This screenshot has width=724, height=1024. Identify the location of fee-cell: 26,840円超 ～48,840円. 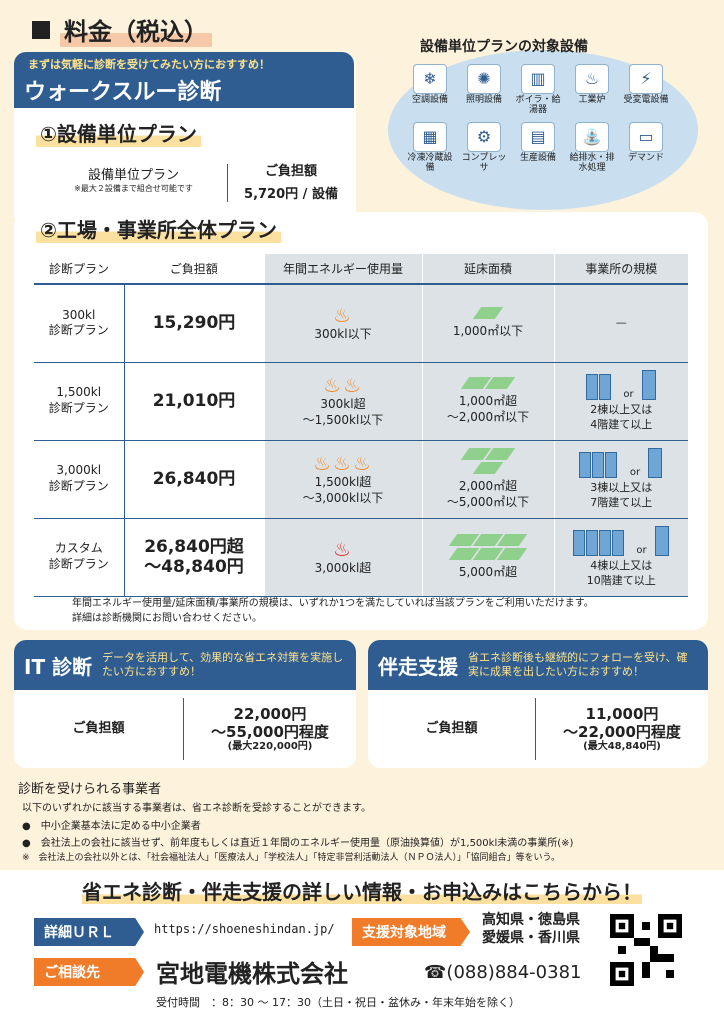
(194, 557).